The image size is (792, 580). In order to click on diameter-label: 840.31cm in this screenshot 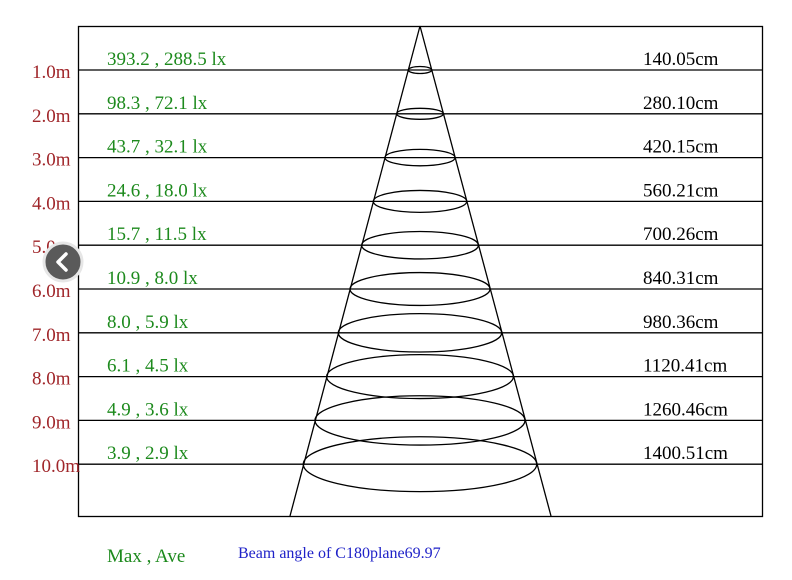, I will do `click(681, 278)`.